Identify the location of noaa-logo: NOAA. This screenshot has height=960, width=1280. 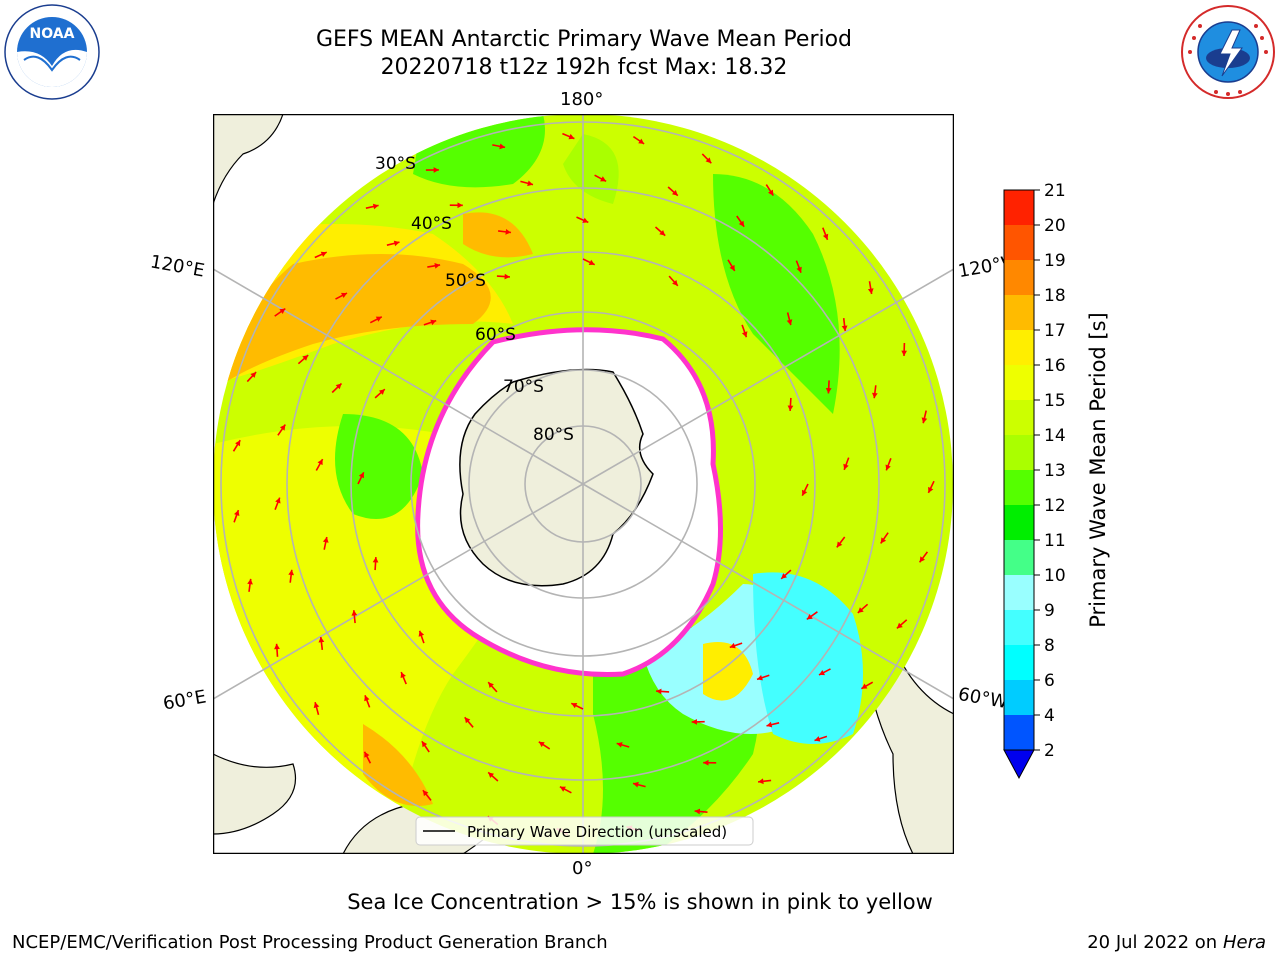
(52, 52).